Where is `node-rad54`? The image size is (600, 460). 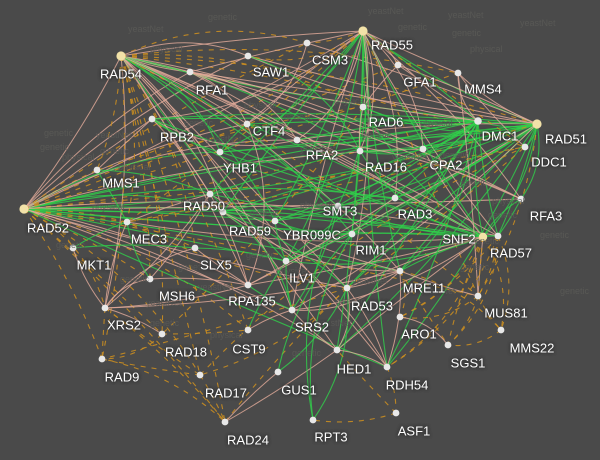 node-rad54 is located at coordinates (121, 56).